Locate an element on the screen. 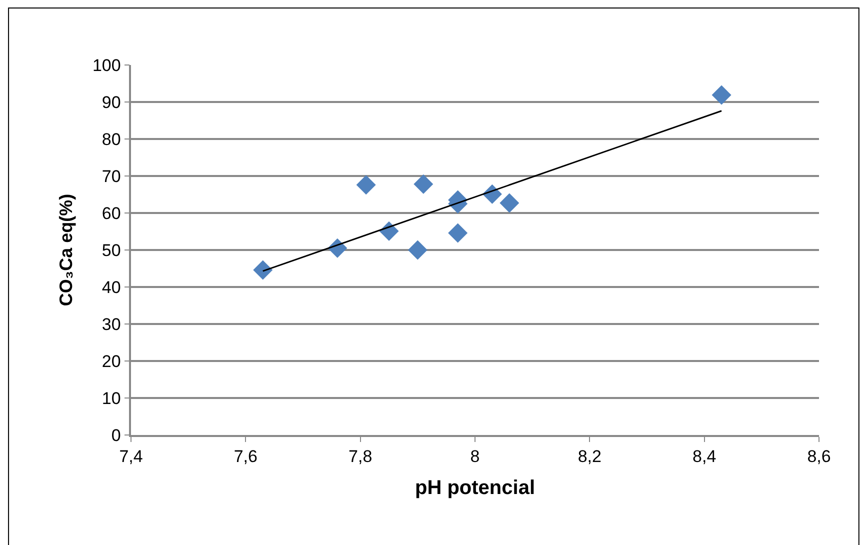 The image size is (861, 545). x-tick-label: 8,2 is located at coordinates (590, 456).